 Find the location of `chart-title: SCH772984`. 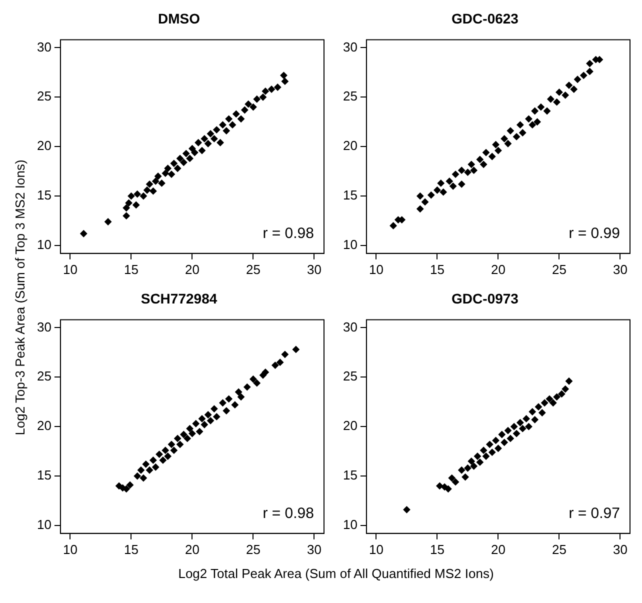

chart-title: SCH772984 is located at coordinates (179, 298).